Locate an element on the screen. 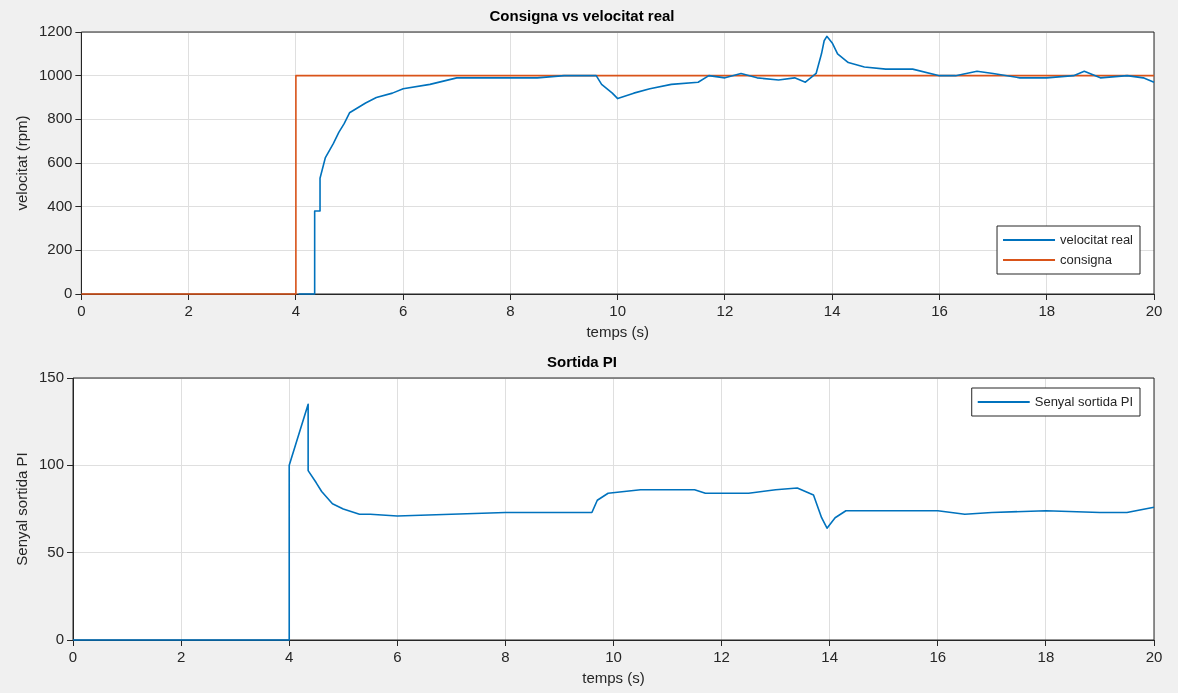  legend-label: consigna is located at coordinates (1086, 259).